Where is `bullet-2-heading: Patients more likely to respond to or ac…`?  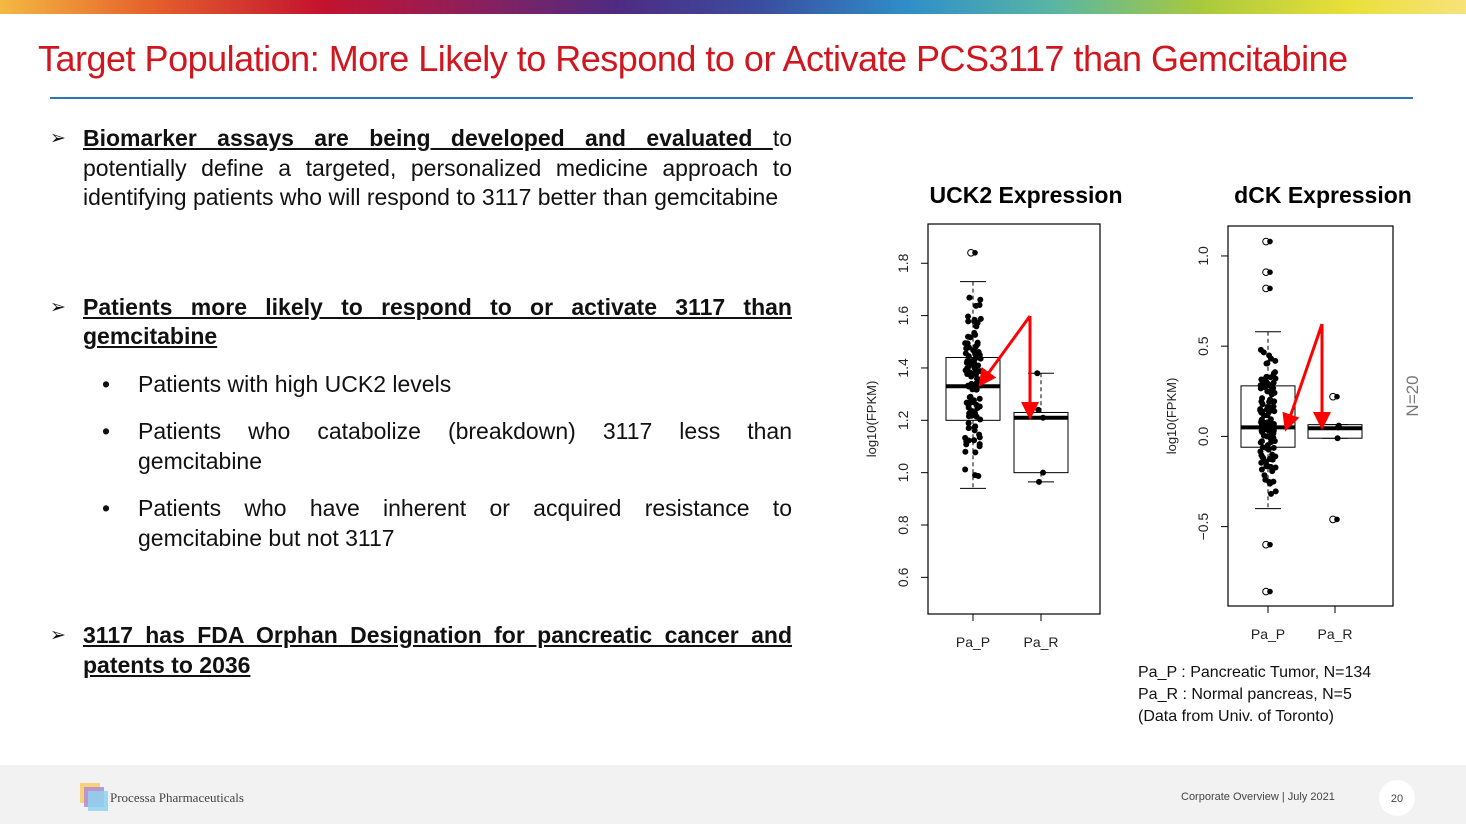 bullet-2-heading: Patients more likely to respond to or ac… is located at coordinates (437, 321).